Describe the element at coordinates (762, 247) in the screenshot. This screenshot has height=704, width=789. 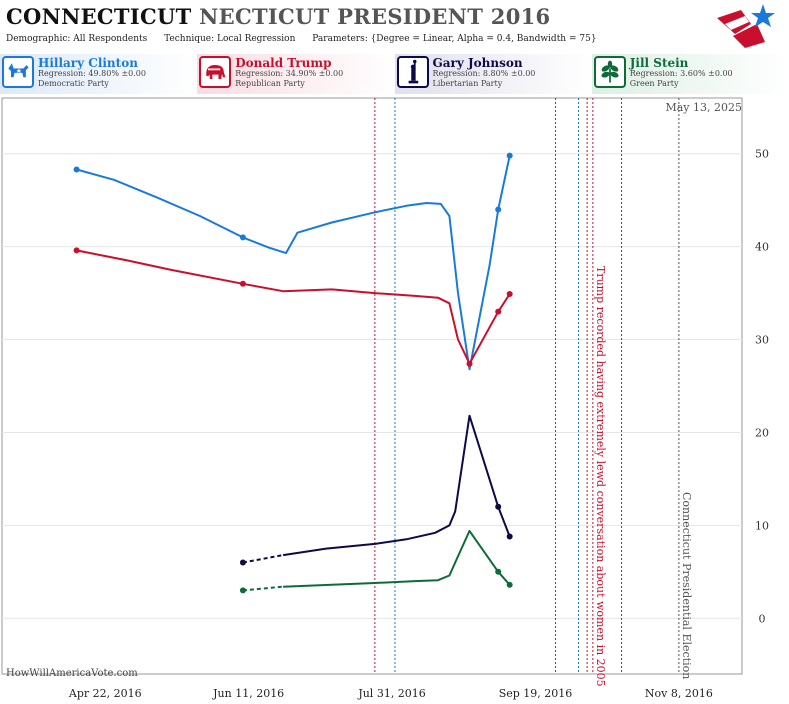
I see `y-tick-label: 40` at that location.